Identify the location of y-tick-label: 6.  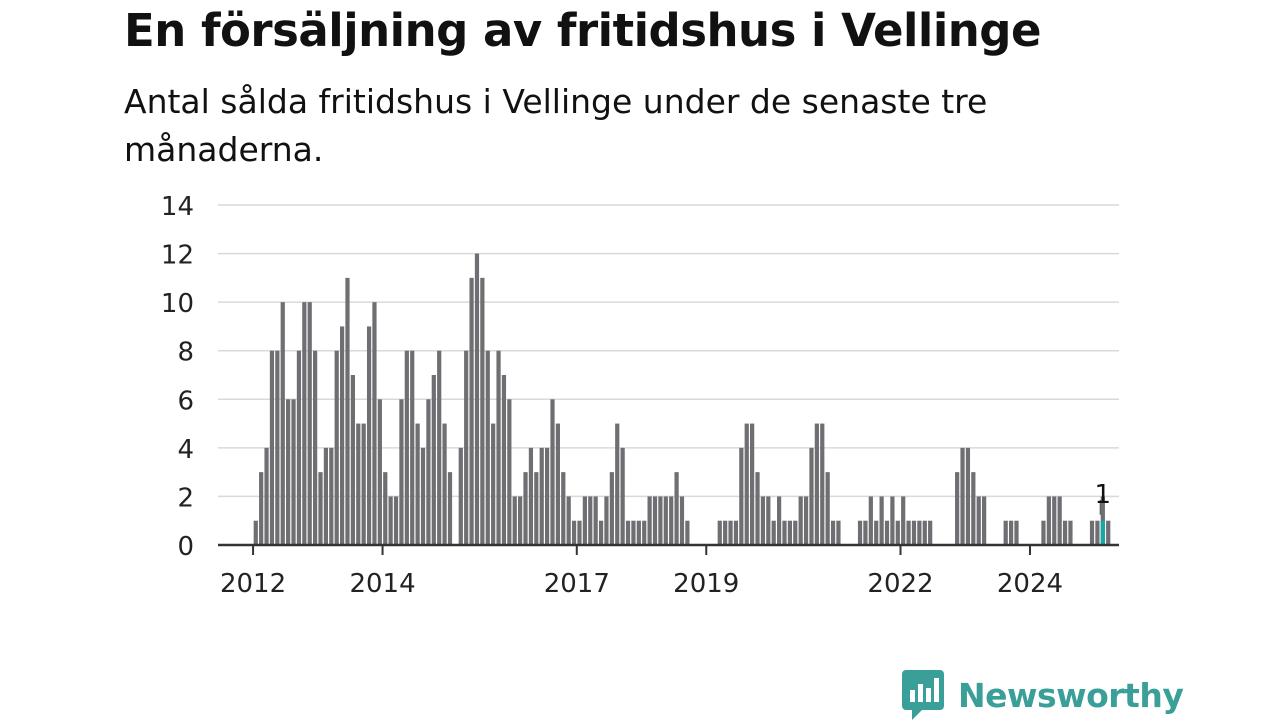
(185, 401).